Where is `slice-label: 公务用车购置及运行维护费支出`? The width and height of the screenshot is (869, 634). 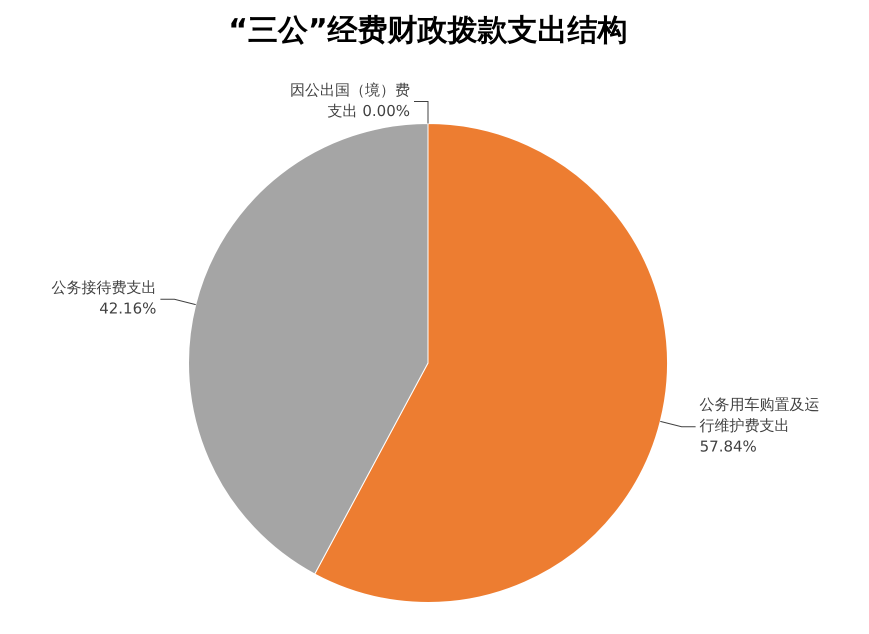
slice-label: 公务用车购置及运行维护费支出 is located at coordinates (760, 415).